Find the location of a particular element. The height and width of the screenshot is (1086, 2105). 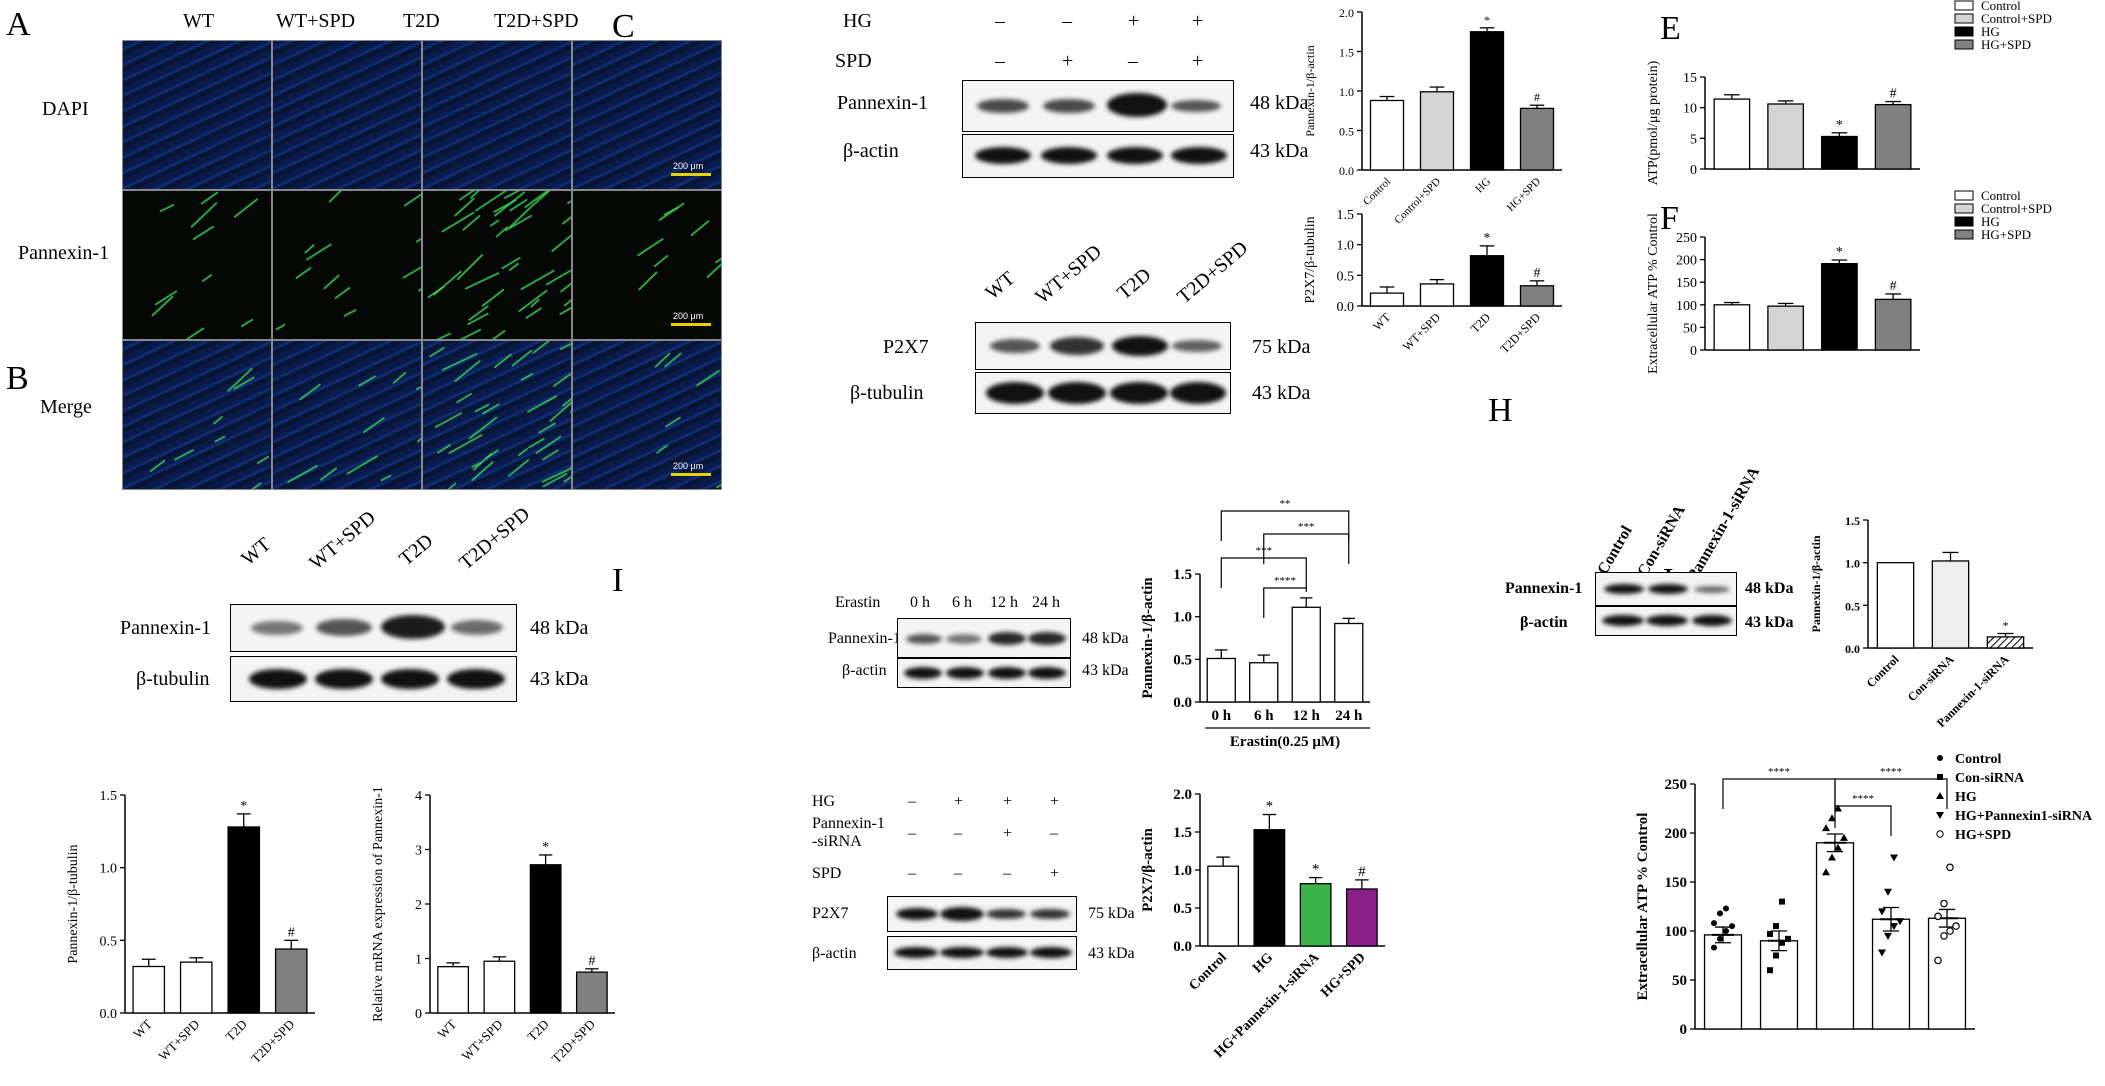

panel-h-lane-pannexin-sirna: Pannexin-1-siRNA is located at coordinates (1724, 524).